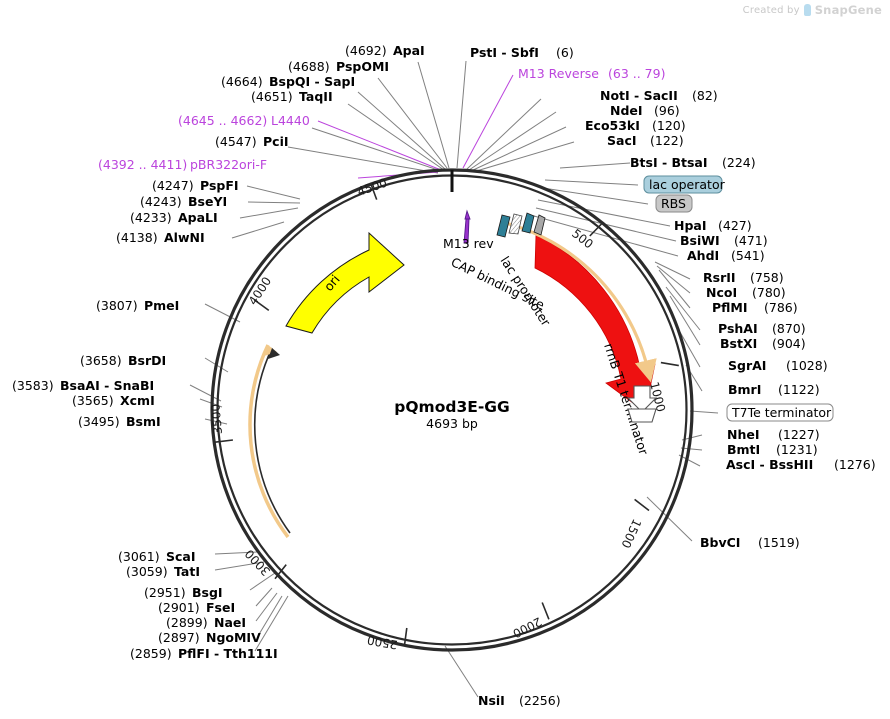  Describe the element at coordinates (137, 400) in the screenshot. I see `site-enzyme-xcmI: XcmI` at that location.